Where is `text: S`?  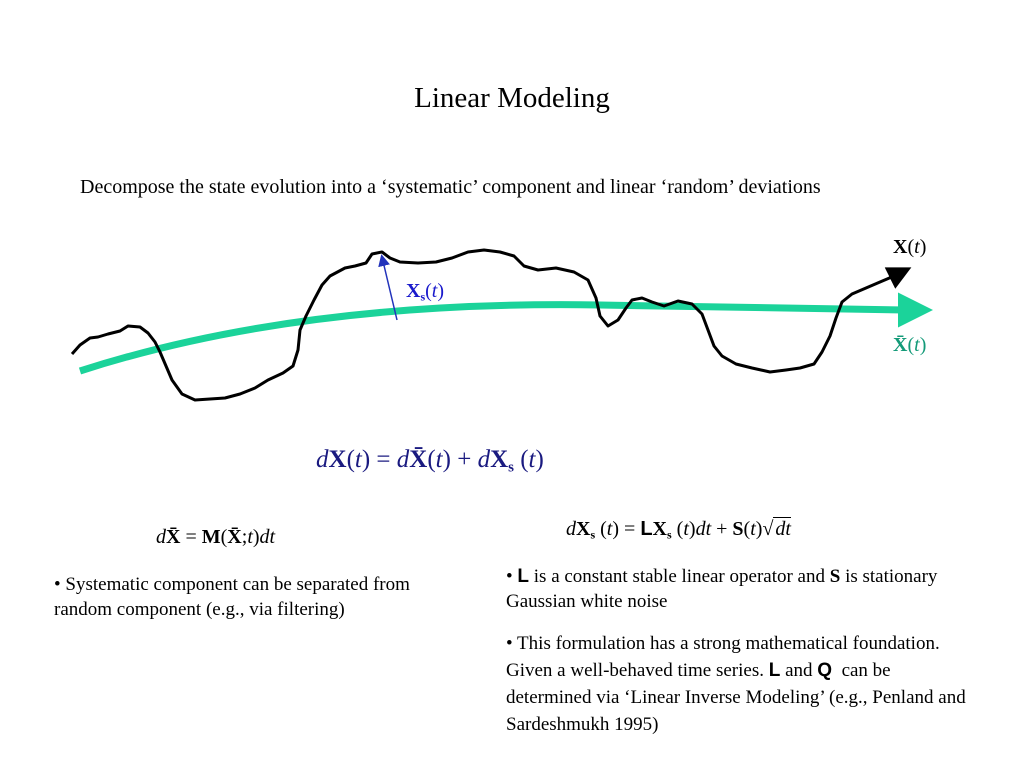
text: S is located at coordinates (835, 576).